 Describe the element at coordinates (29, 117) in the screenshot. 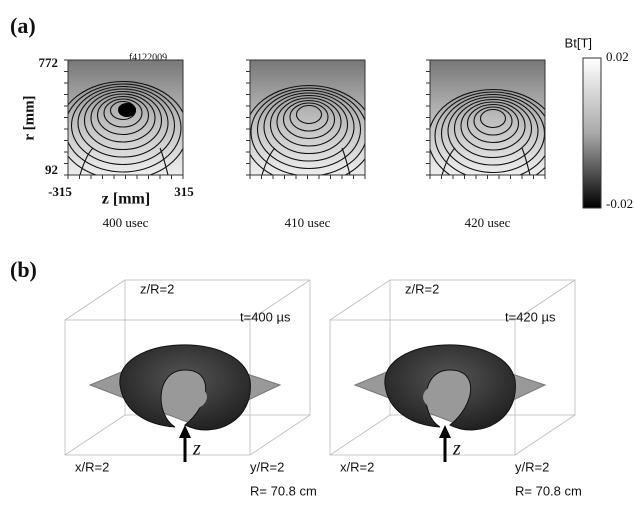

I see `r-axis-label: r [mm]` at that location.